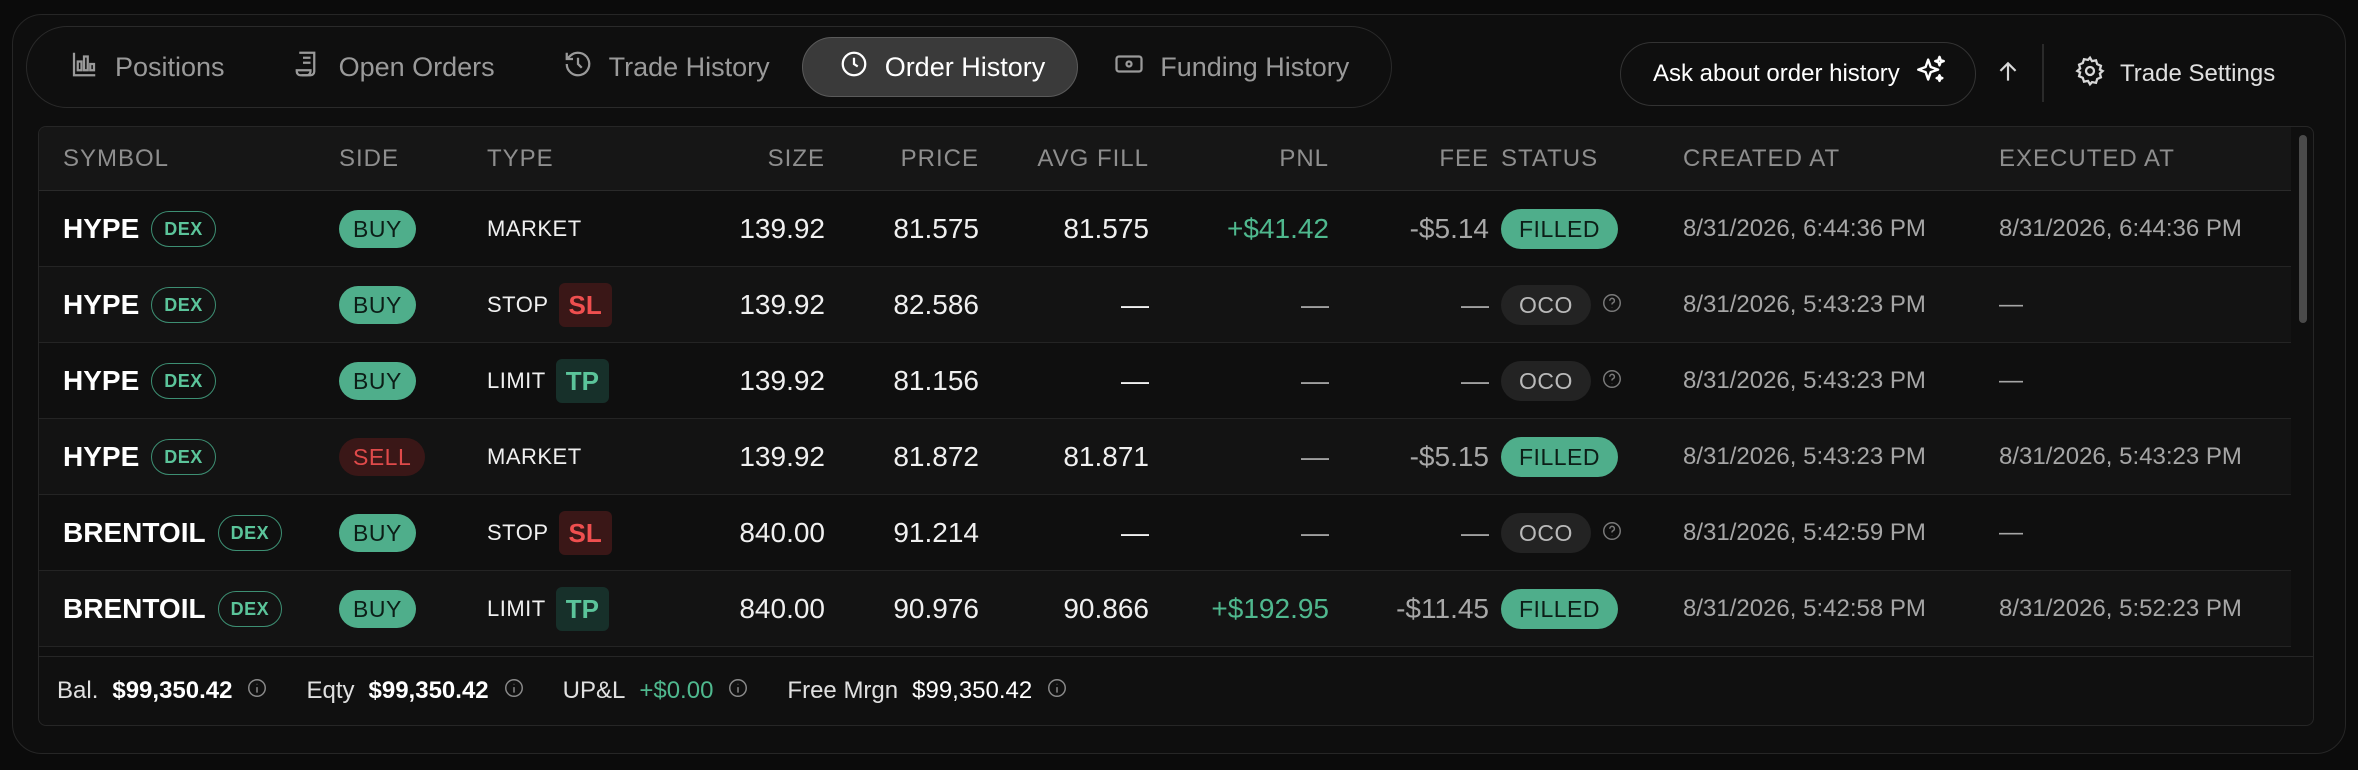 This screenshot has width=2358, height=770. What do you see at coordinates (965, 66) in the screenshot?
I see `tab-label: Order History` at bounding box center [965, 66].